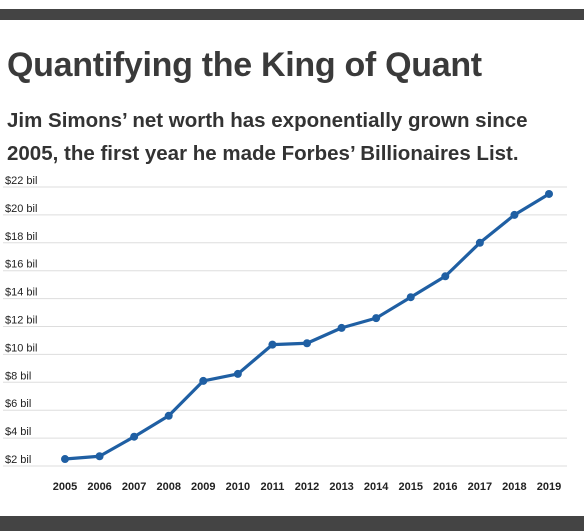 The image size is (584, 531). I want to click on y-tick-label: $14 bil, so click(21, 293).